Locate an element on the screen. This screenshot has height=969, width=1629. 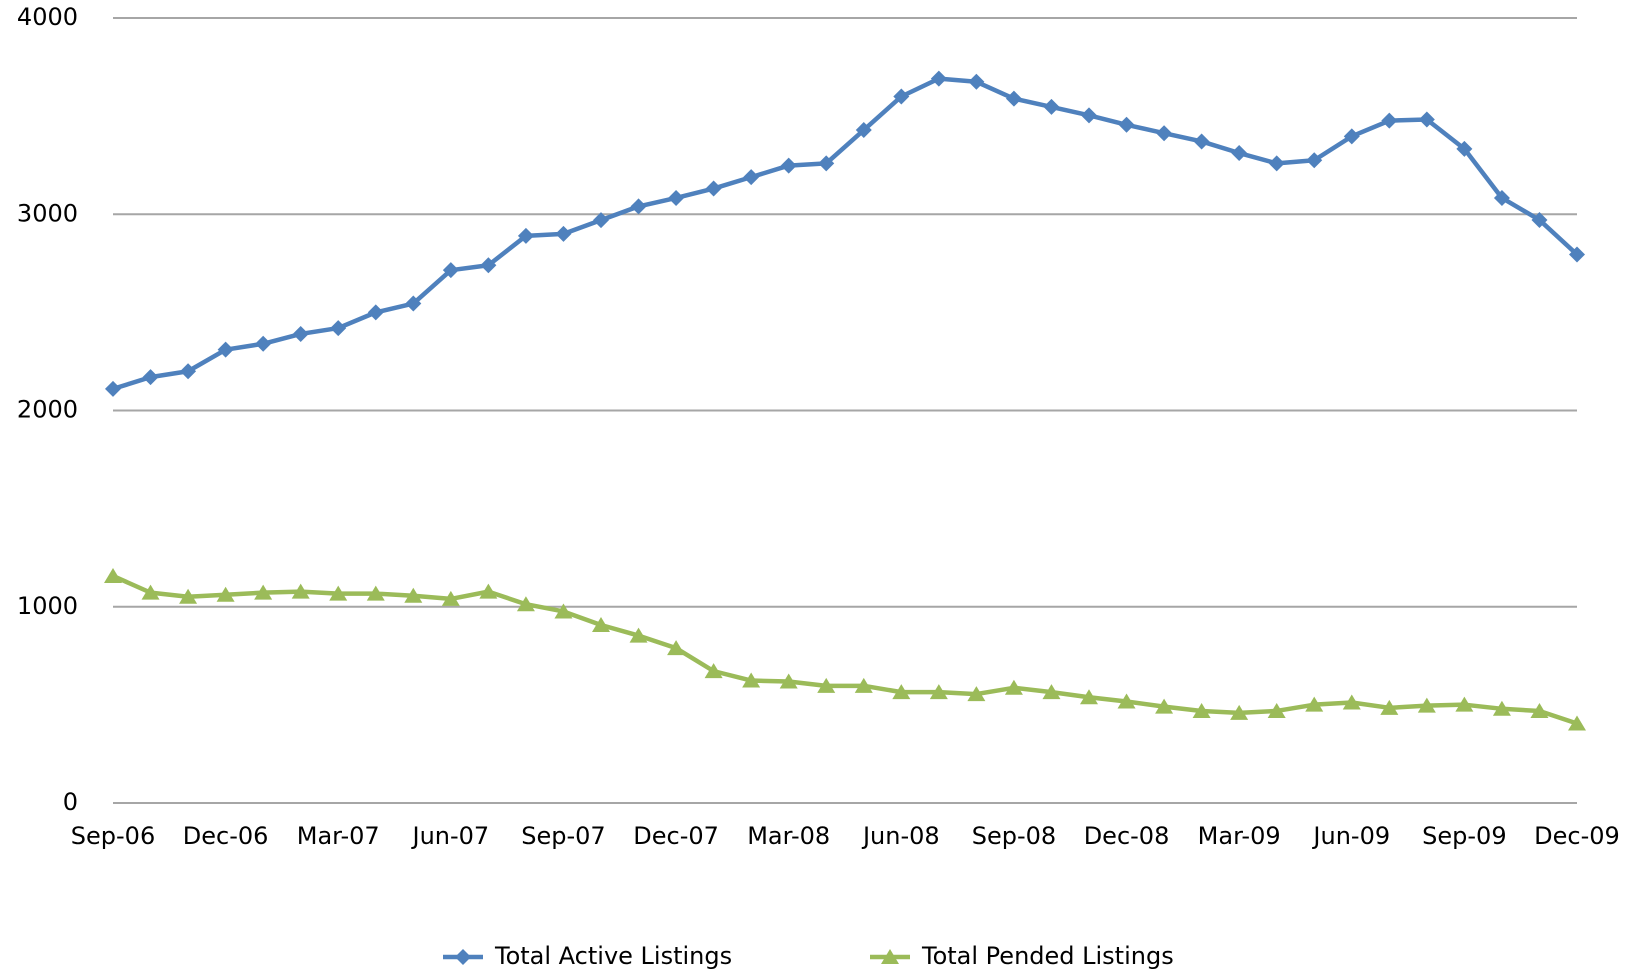
y-tick-label: 4000 is located at coordinates (47, 17).